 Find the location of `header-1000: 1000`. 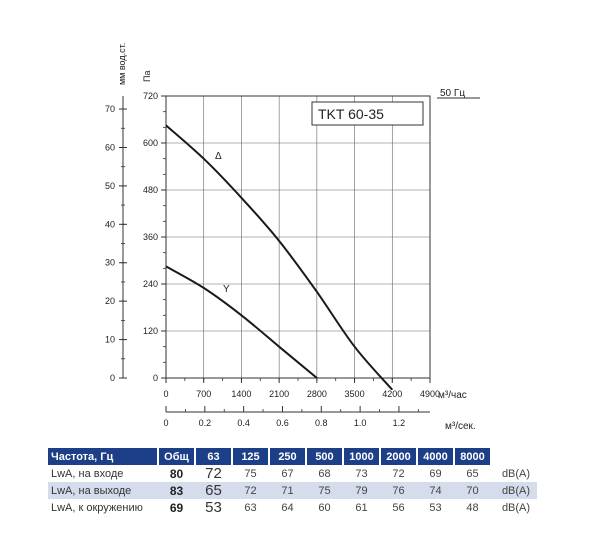

header-1000: 1000 is located at coordinates (362, 456).